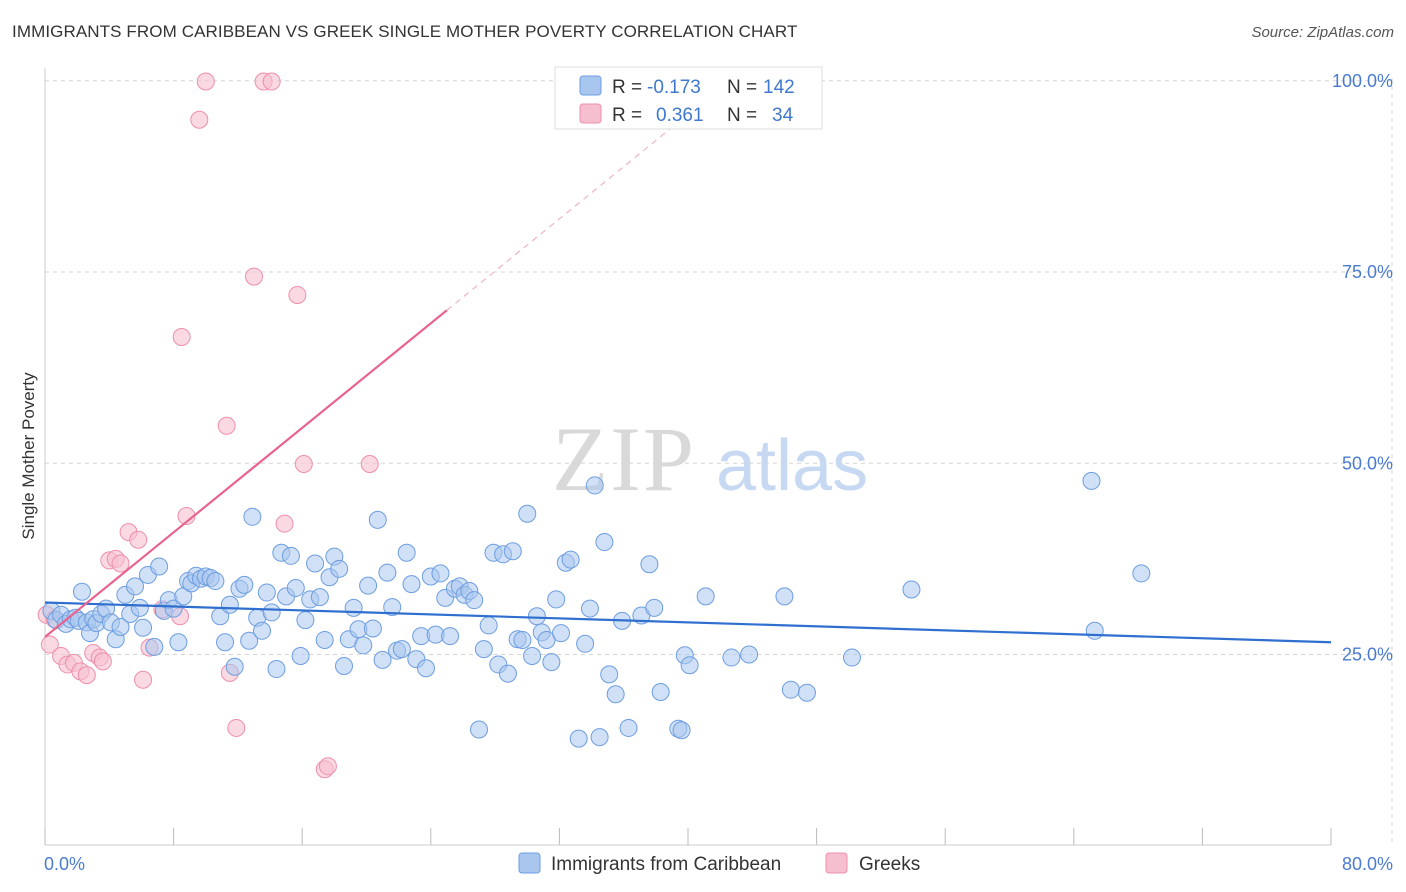 The image size is (1406, 892). I want to click on legend-n-label-1: N =, so click(742, 87).